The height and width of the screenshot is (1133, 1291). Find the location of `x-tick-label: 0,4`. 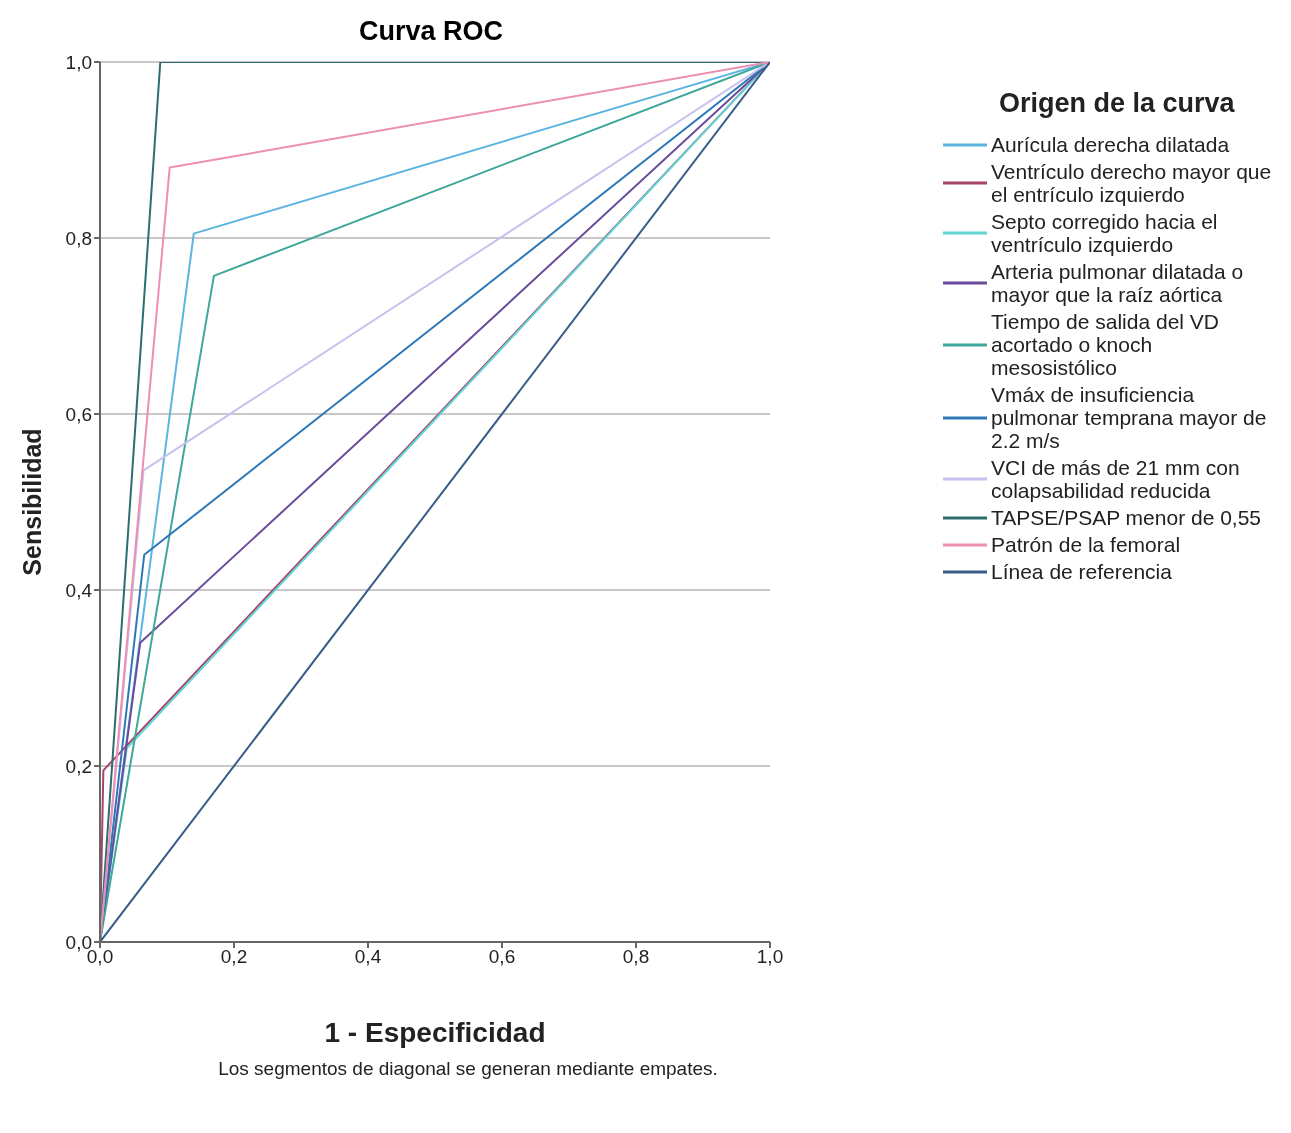

x-tick-label: 0,4 is located at coordinates (368, 957).